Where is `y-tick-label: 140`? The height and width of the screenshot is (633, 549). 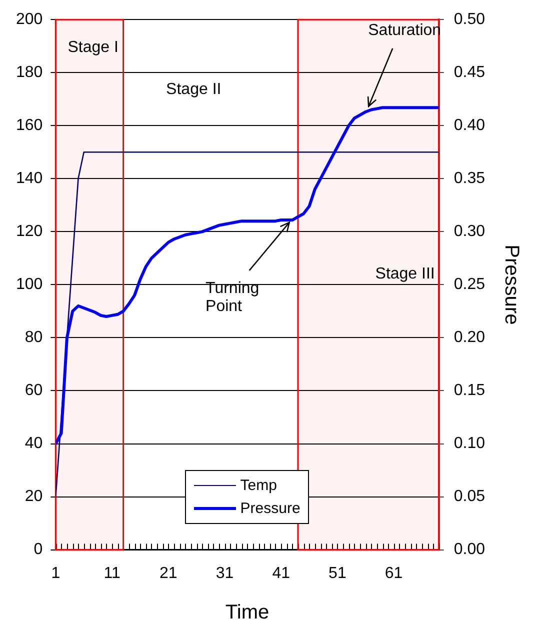 y-tick-label: 140 is located at coordinates (29, 179).